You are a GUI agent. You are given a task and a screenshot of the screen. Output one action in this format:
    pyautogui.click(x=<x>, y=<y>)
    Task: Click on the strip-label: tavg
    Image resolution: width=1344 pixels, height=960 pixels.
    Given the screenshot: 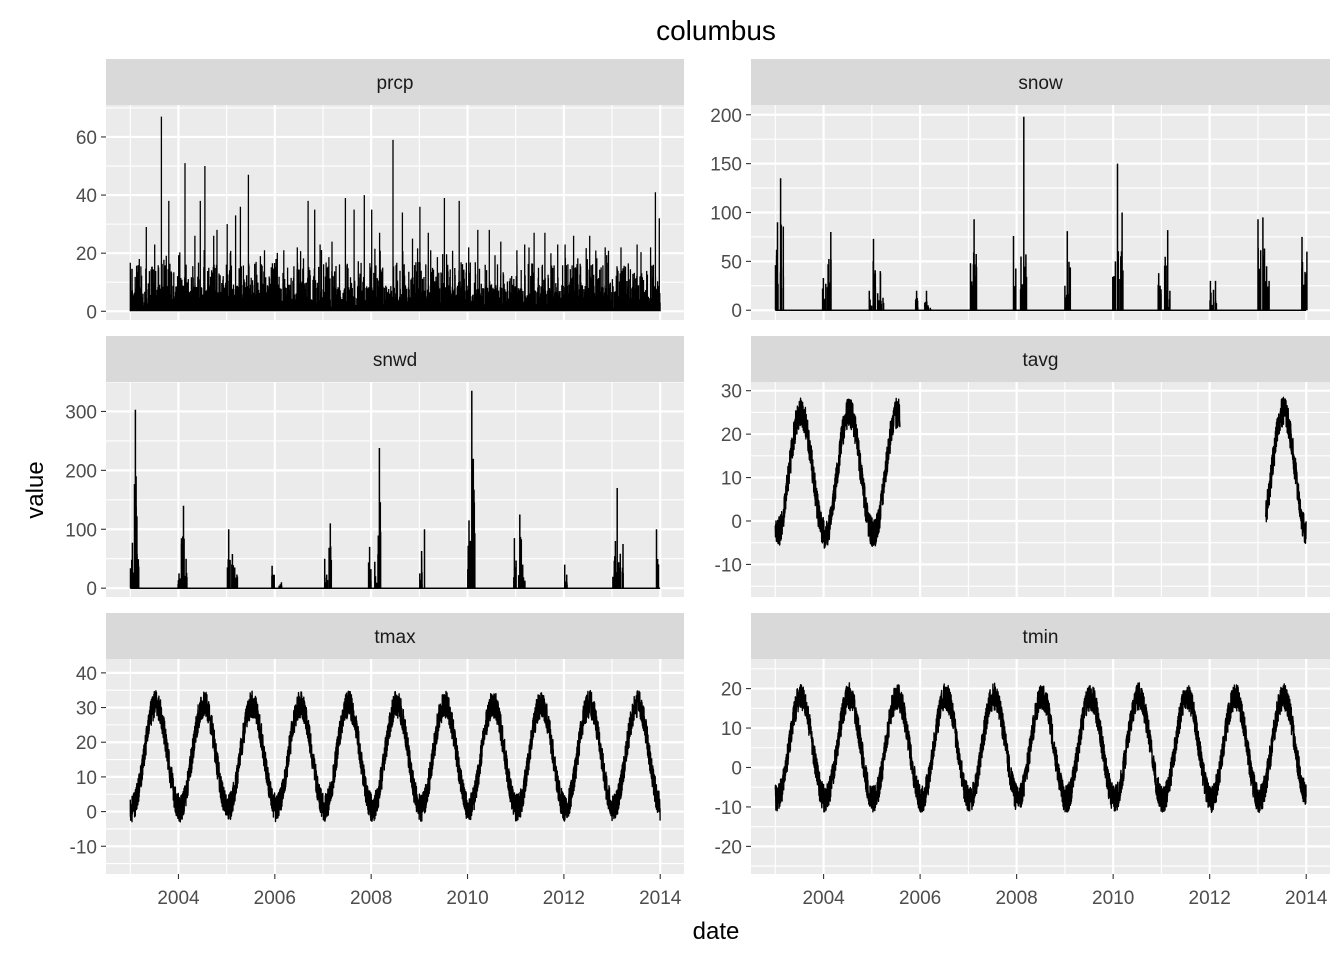 What is the action you would take?
    pyautogui.click(x=1041, y=360)
    